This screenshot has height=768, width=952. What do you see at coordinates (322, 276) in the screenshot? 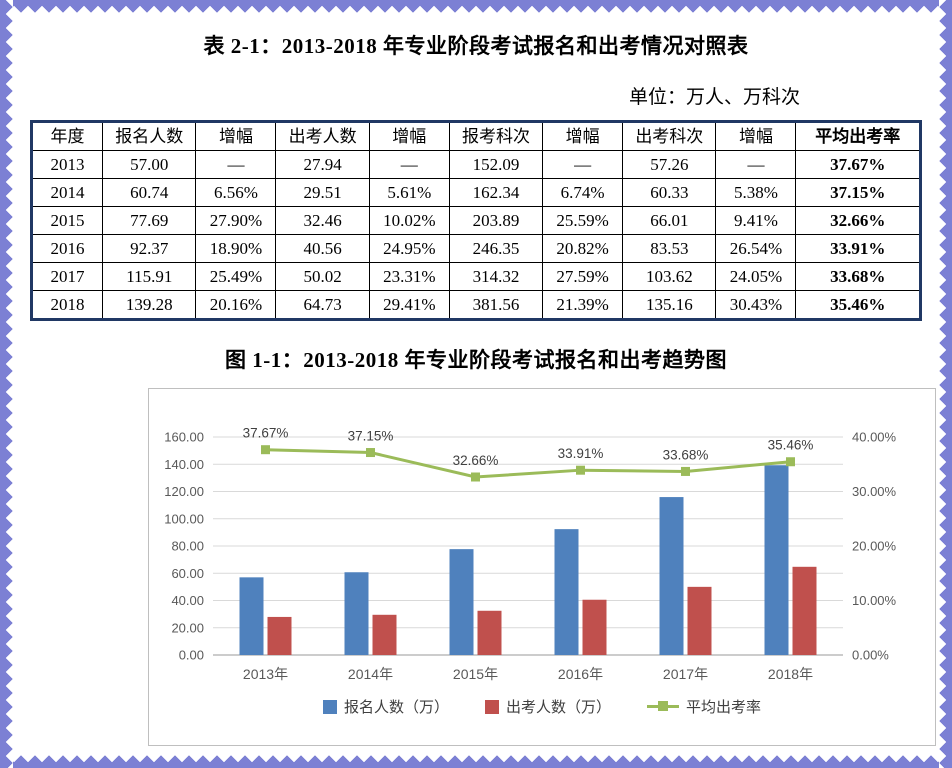
I see `table-cell: 50.02` at bounding box center [322, 276].